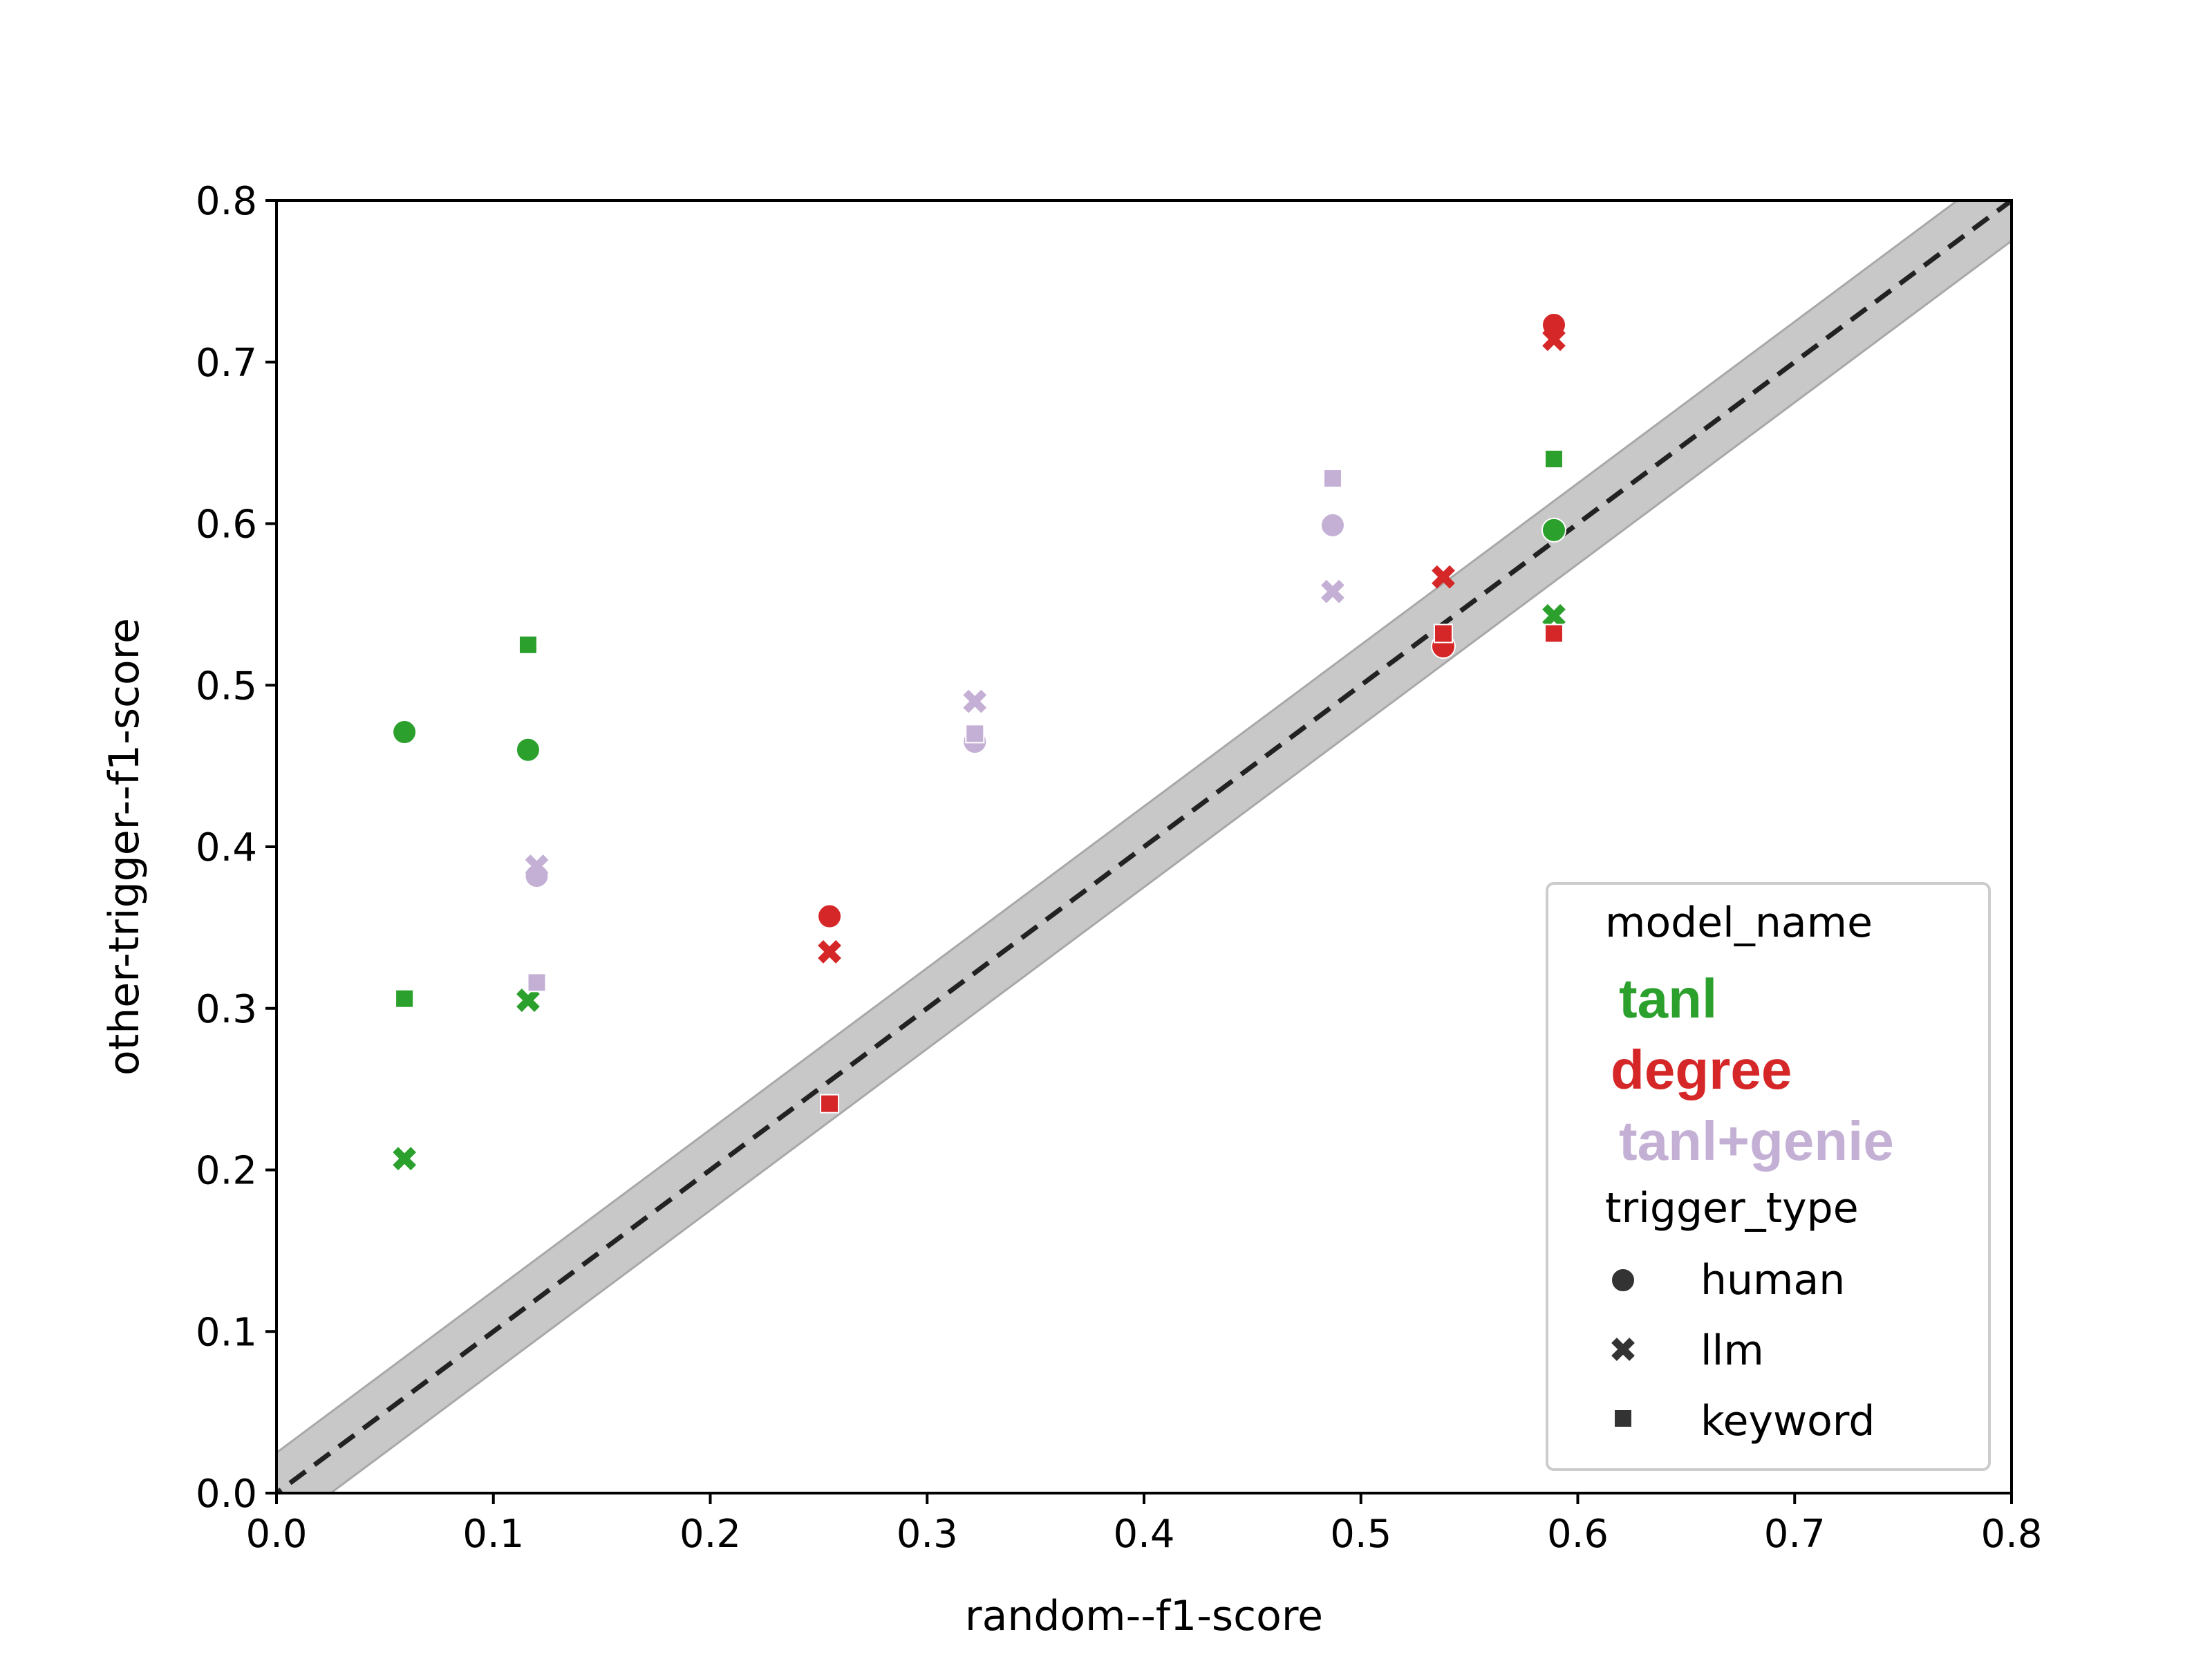 This screenshot has width=2212, height=1659. I want to click on legend-model-degree: degree, so click(1701, 1070).